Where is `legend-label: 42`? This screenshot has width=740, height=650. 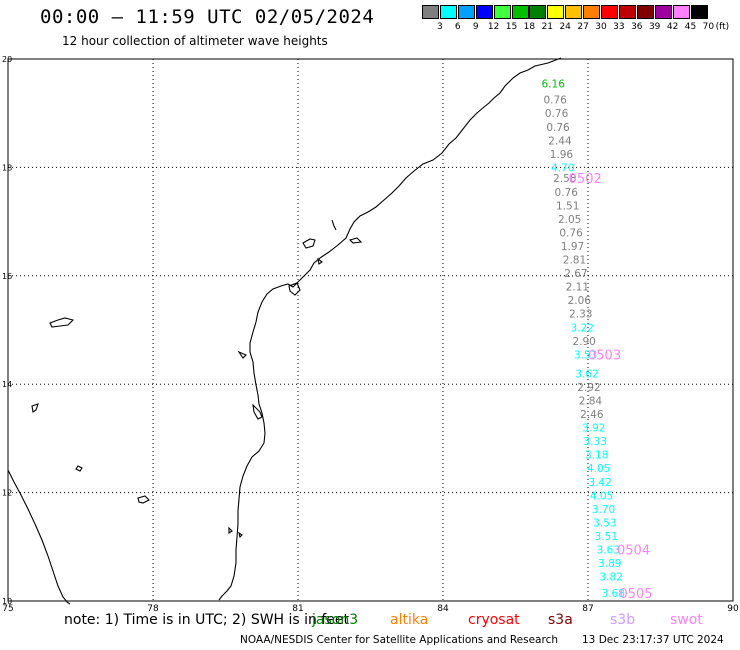
legend-label: 42 is located at coordinates (672, 27).